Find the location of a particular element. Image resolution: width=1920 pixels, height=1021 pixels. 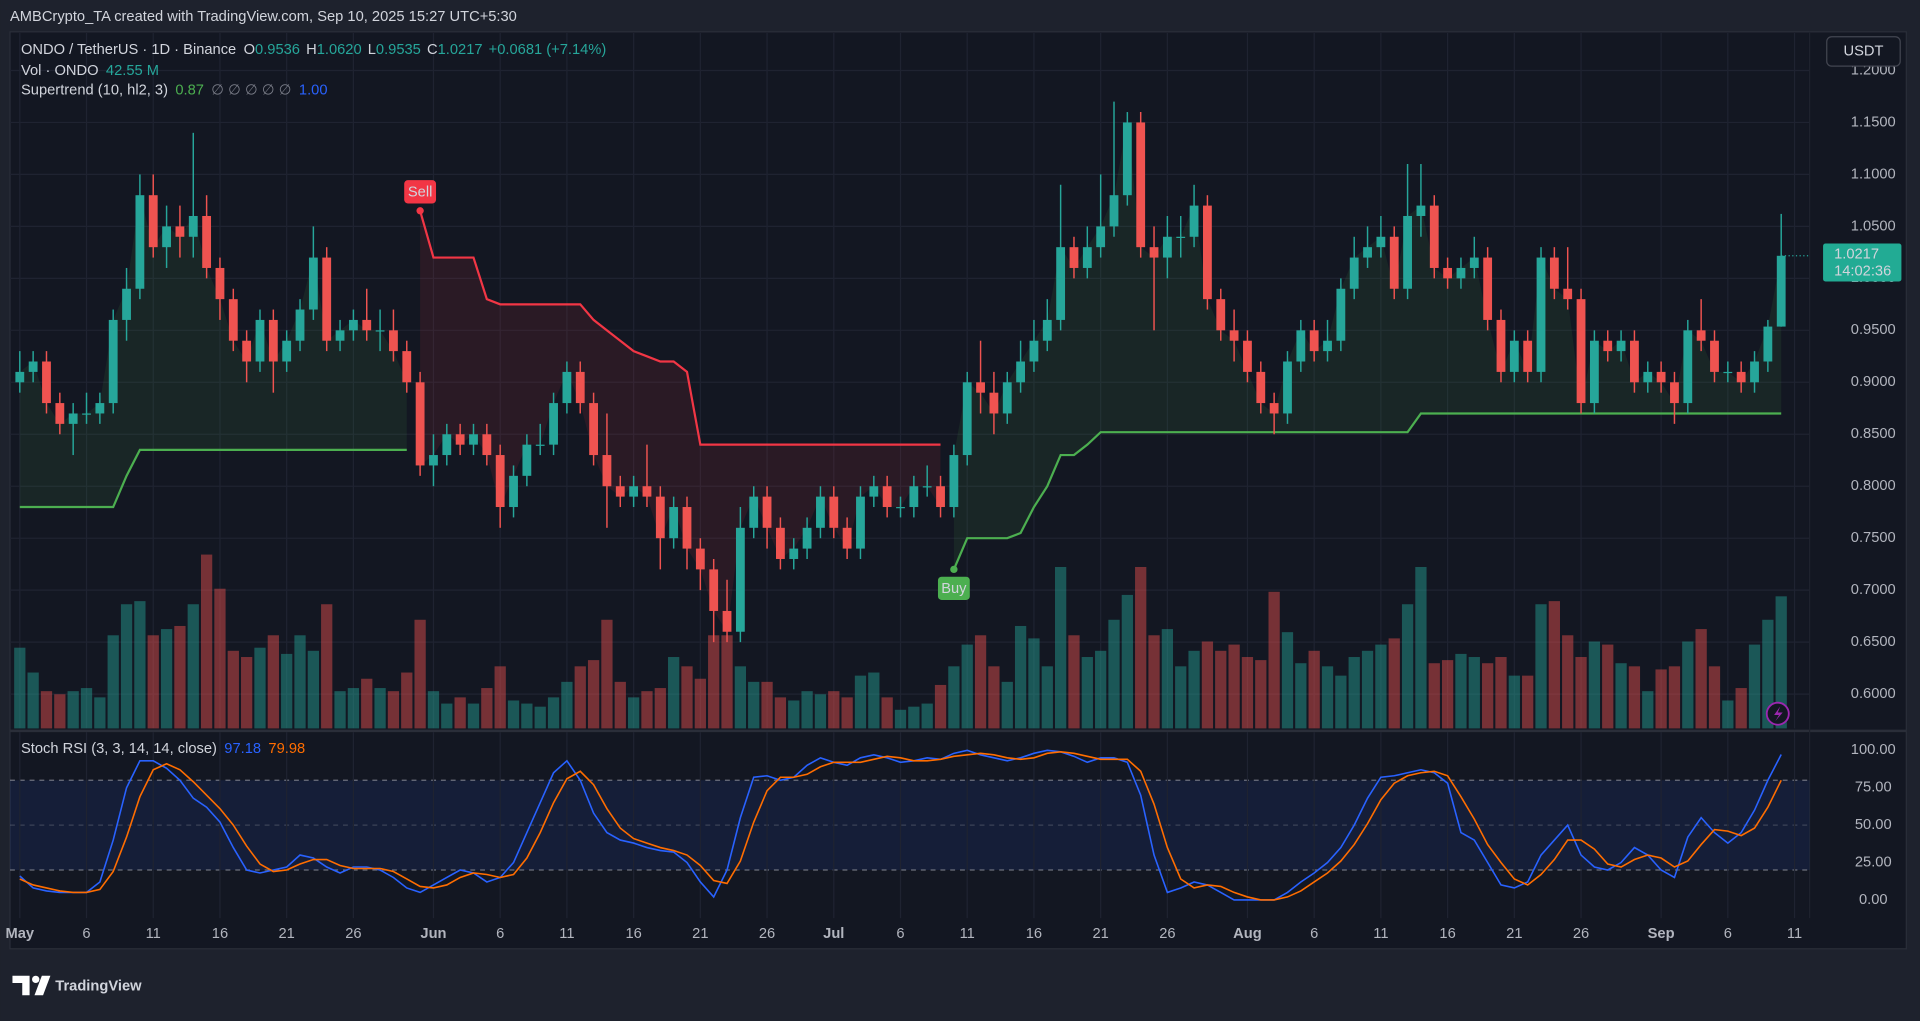

currency-box is located at coordinates (1863, 51).